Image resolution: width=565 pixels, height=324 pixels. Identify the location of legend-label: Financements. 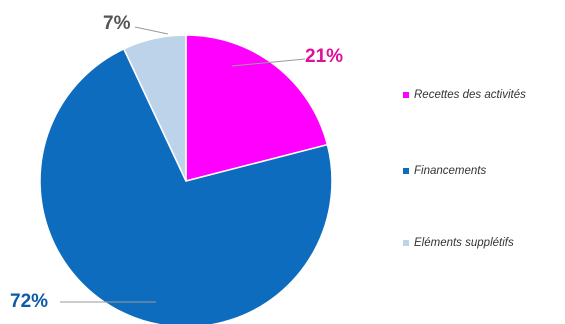
(450, 171).